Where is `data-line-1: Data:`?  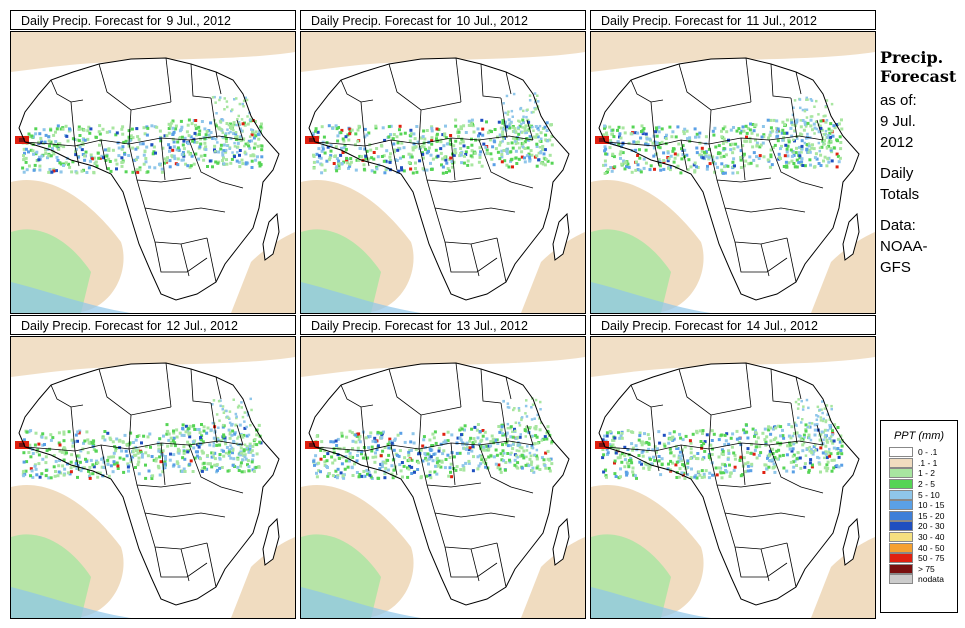 data-line-1: Data: is located at coordinates (898, 225).